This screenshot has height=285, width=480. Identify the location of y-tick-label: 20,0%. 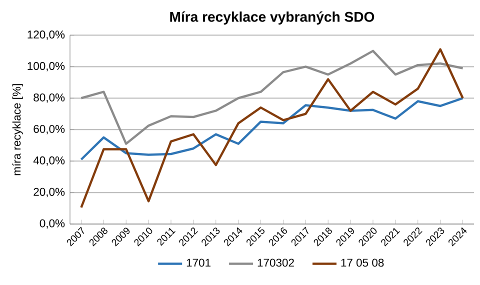
(49, 193).